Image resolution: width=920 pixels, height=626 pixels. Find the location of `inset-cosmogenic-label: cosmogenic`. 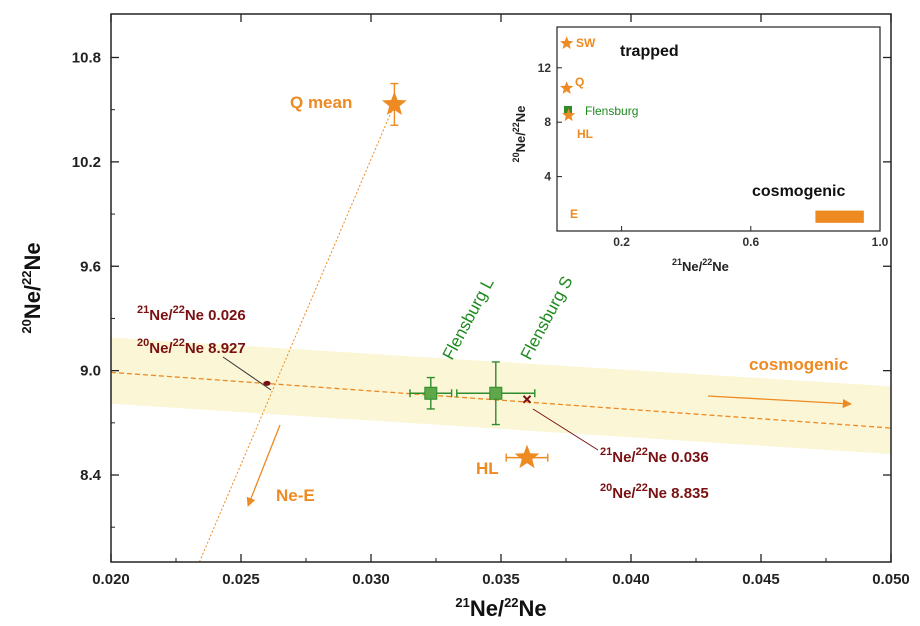

inset-cosmogenic-label: cosmogenic is located at coordinates (798, 191).